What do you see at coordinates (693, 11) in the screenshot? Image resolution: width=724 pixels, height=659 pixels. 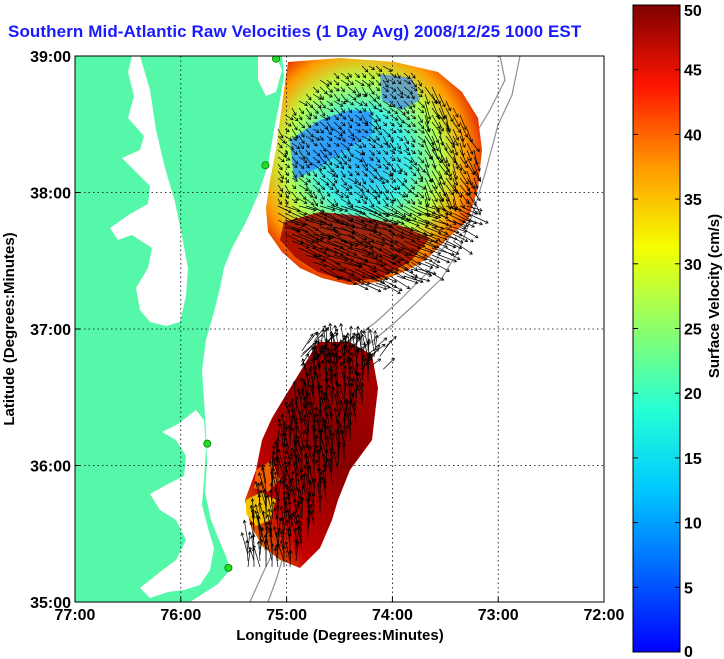 I see `colorbar-tick-label: 50` at bounding box center [693, 11].